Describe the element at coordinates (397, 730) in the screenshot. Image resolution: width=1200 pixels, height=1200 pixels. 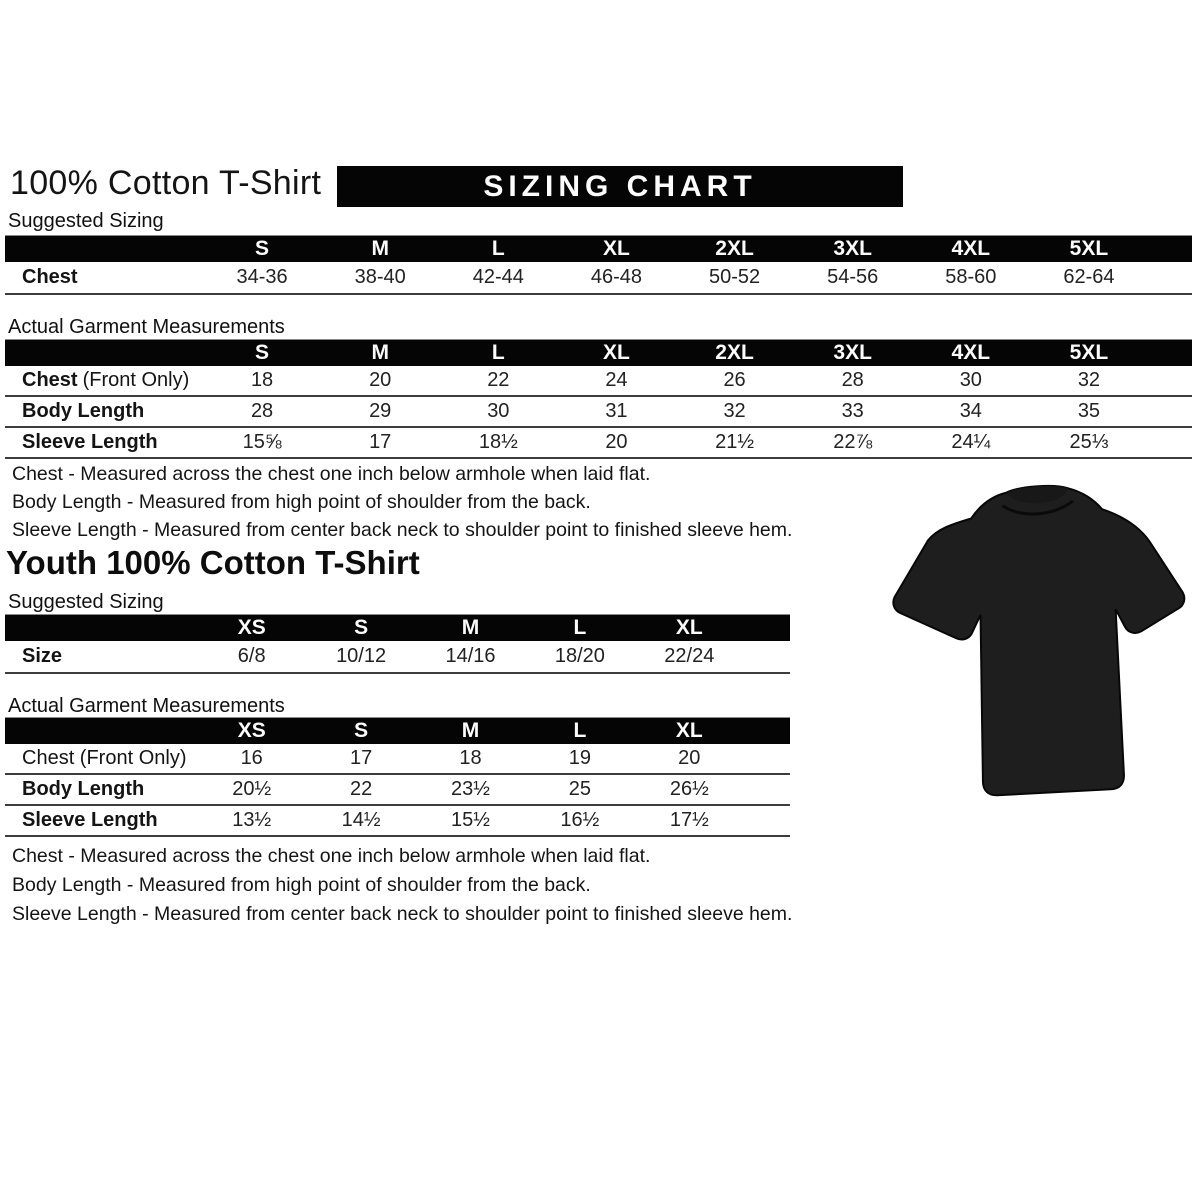
I see `youth-measurements-header-row: XS S M L XL` at that location.